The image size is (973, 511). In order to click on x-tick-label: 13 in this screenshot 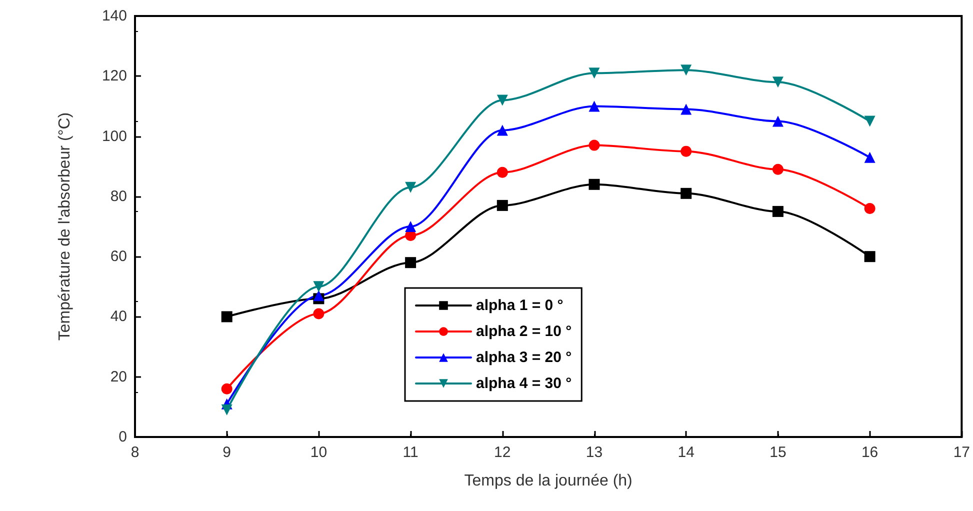, I will do `click(594, 452)`.